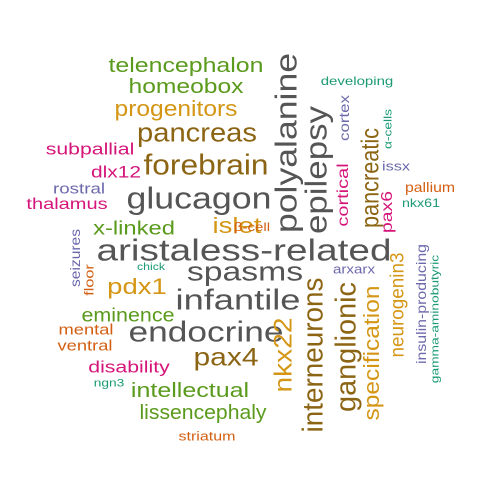  I want to click on word-rostral: rostral, so click(79, 189).